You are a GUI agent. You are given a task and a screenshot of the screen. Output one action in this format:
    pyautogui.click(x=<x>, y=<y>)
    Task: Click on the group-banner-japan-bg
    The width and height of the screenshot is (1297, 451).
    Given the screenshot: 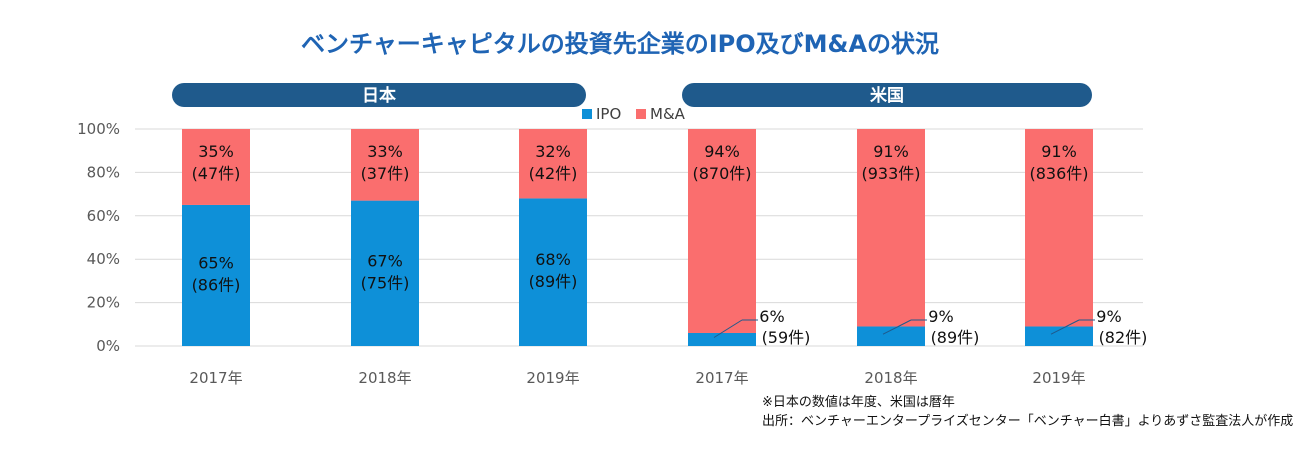 What is the action you would take?
    pyautogui.click(x=379, y=95)
    